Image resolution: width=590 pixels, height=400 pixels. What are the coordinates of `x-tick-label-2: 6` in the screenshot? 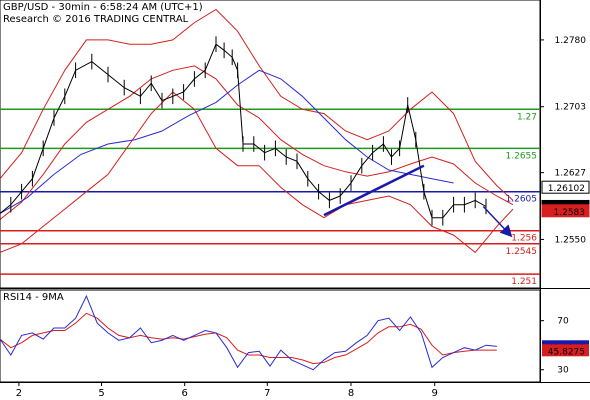 It's located at (184, 393).